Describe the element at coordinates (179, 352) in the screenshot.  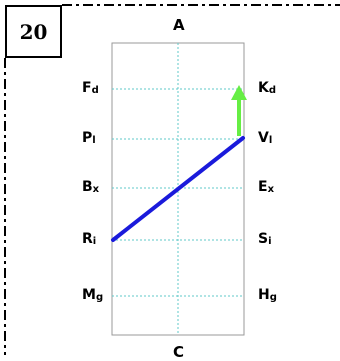
I see `axis-label-bottom: C` at that location.